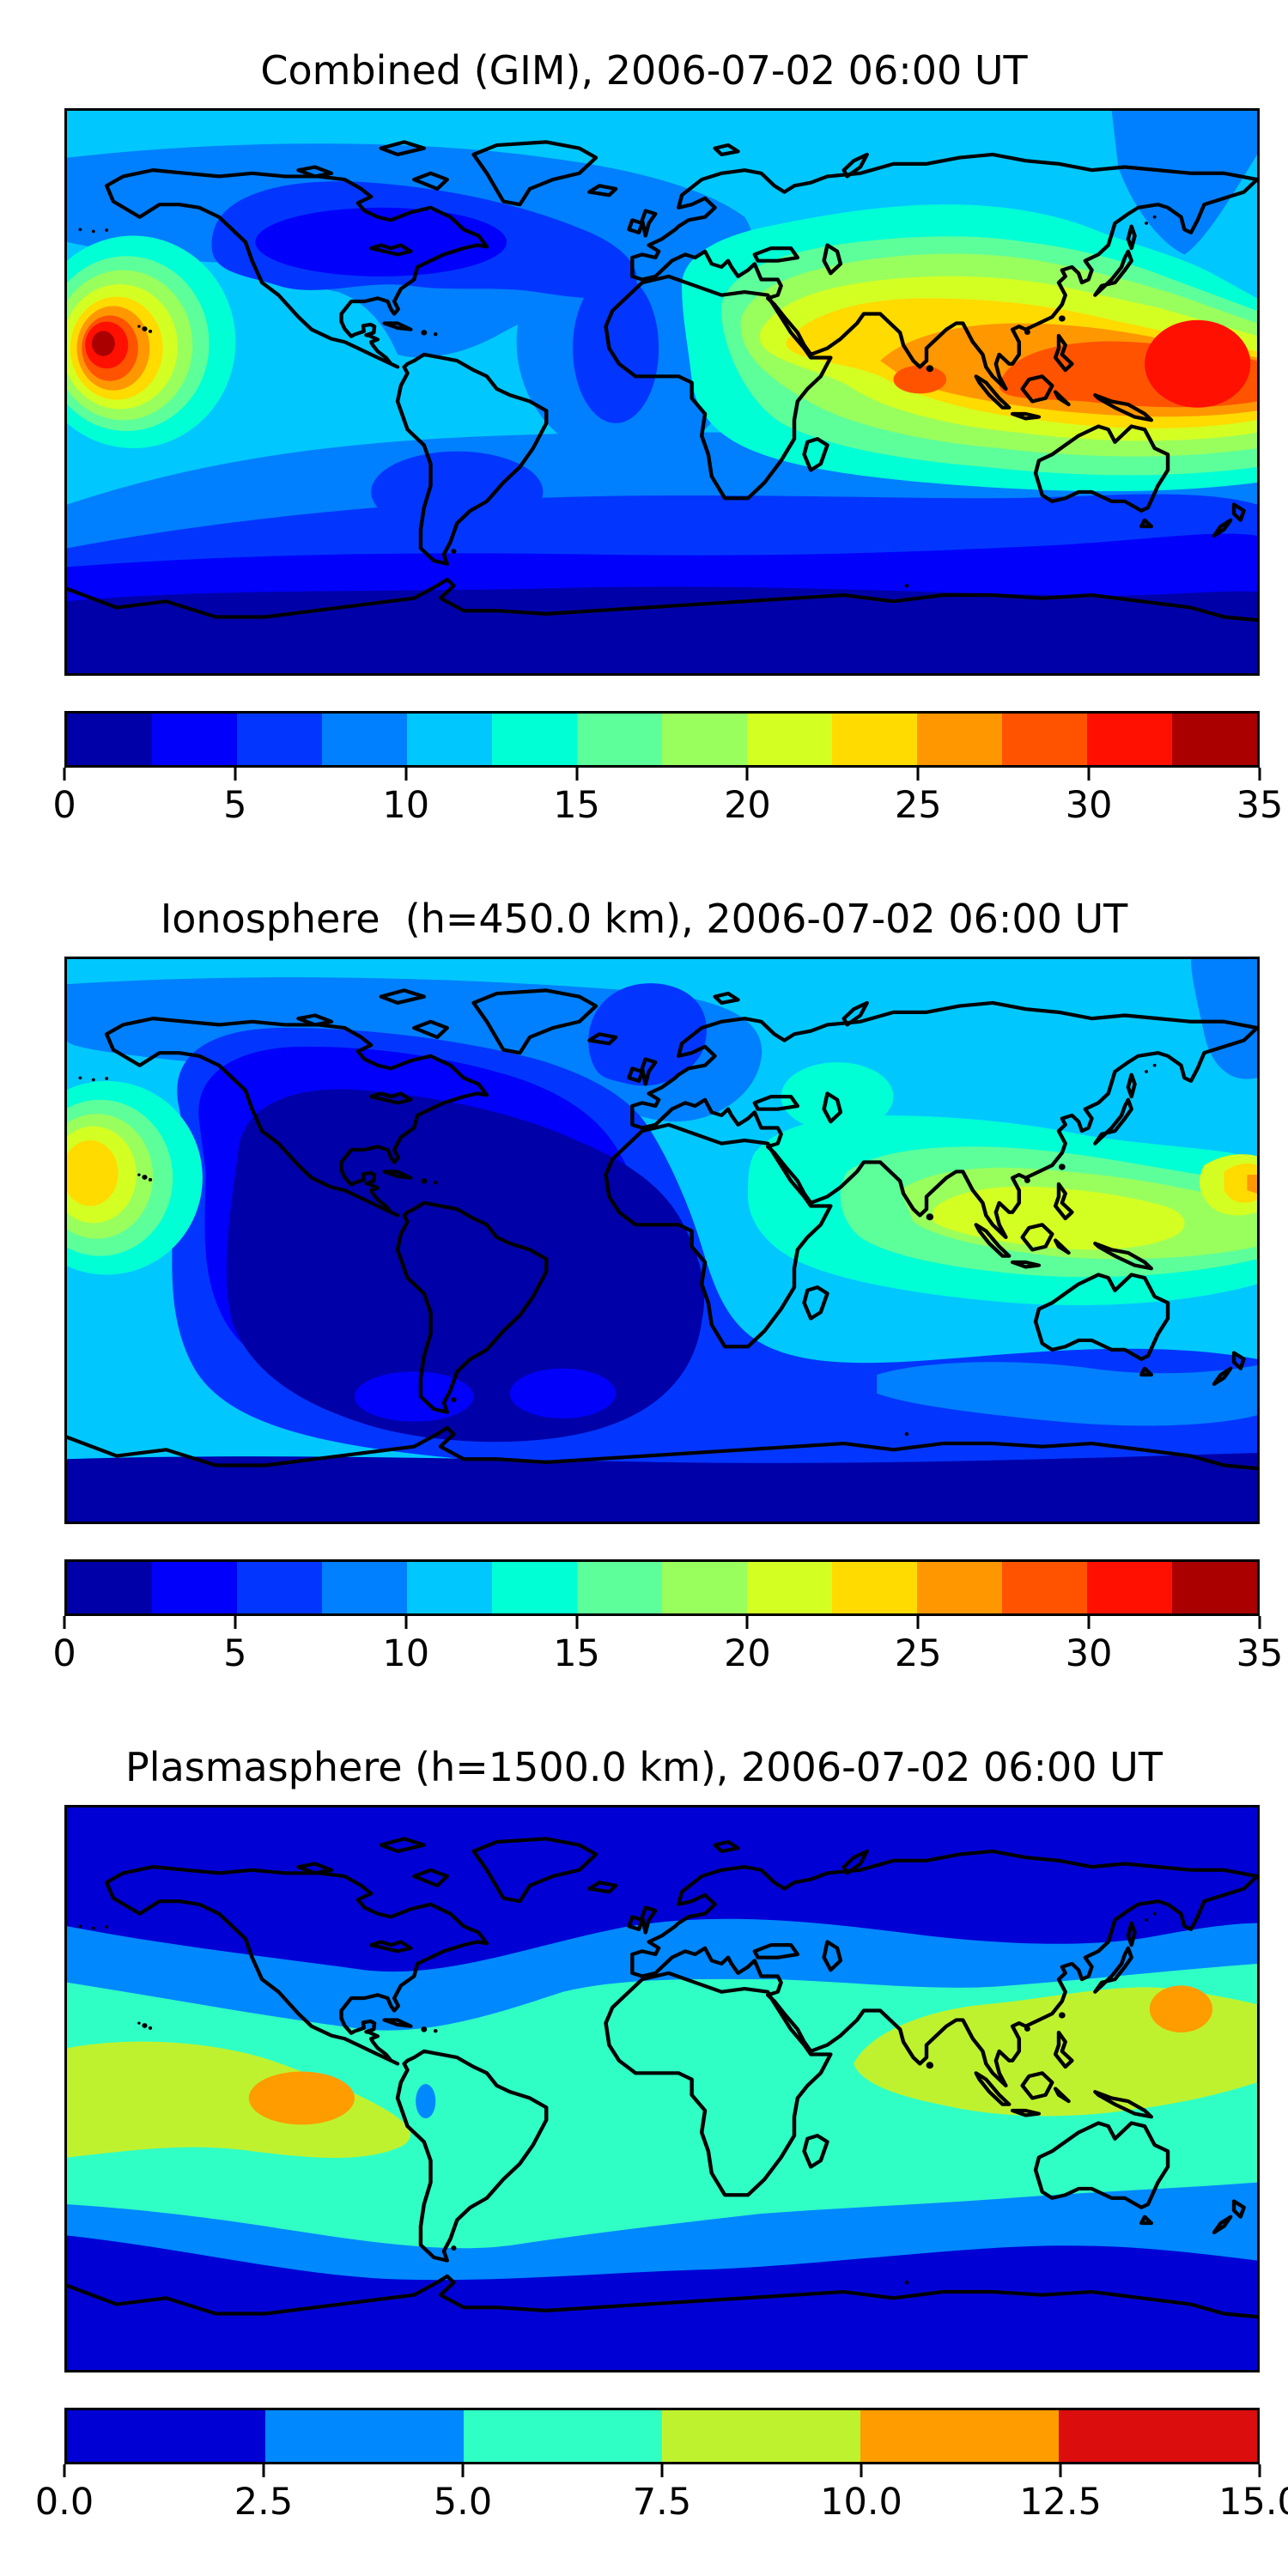  What do you see at coordinates (644, 70) in the screenshot?
I see `subplot-title: Combined (GIM), 2006-07-02 06:00 UT` at bounding box center [644, 70].